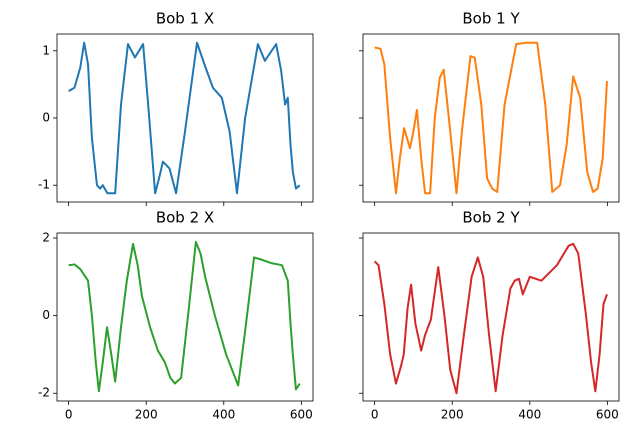 This screenshot has height=439, width=642. I want to click on subplot-title: Bob 1 Y, so click(491, 19).